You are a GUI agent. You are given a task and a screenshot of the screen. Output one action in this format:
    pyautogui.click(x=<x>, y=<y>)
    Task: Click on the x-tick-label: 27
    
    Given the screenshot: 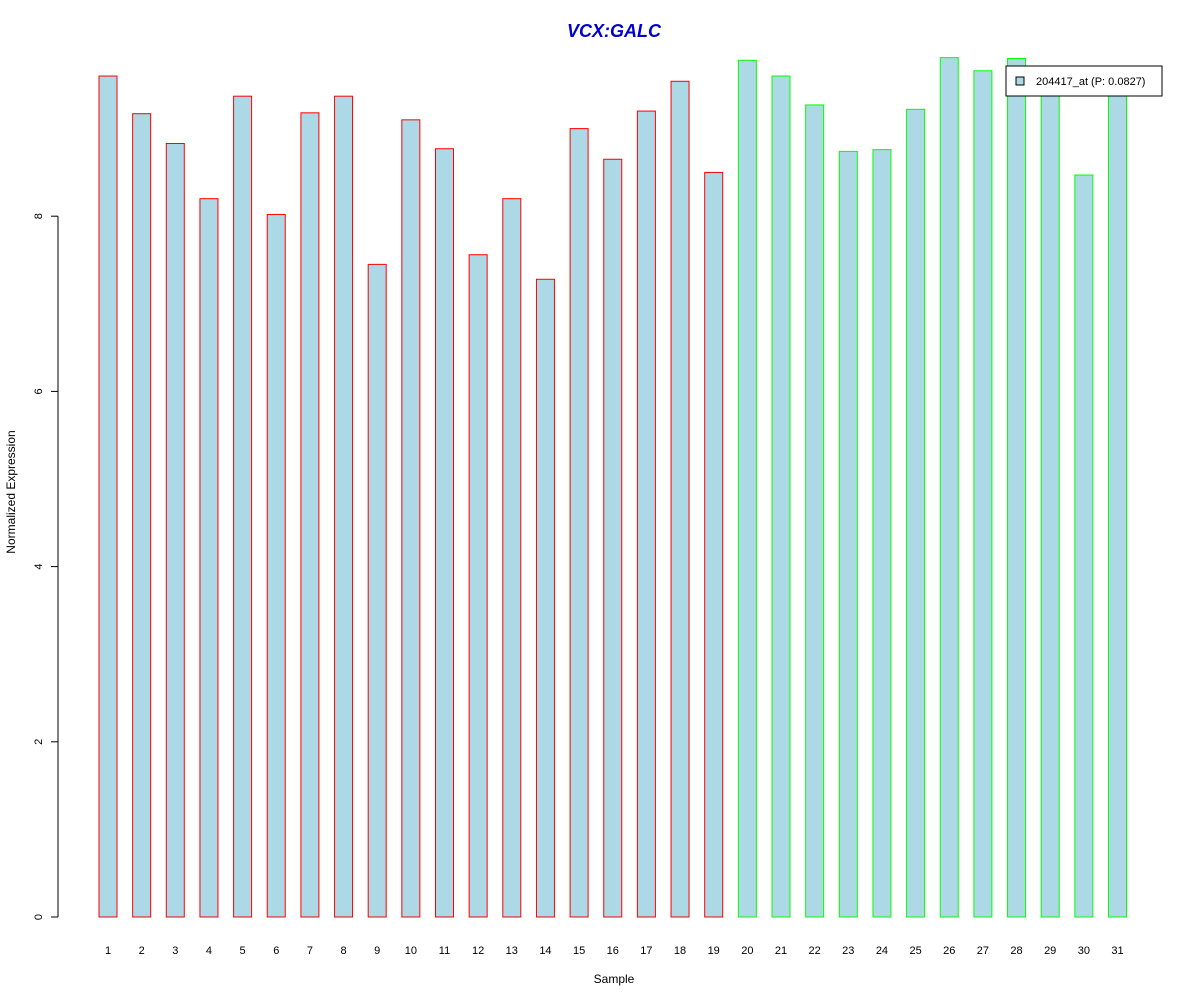 What is the action you would take?
    pyautogui.click(x=983, y=951)
    